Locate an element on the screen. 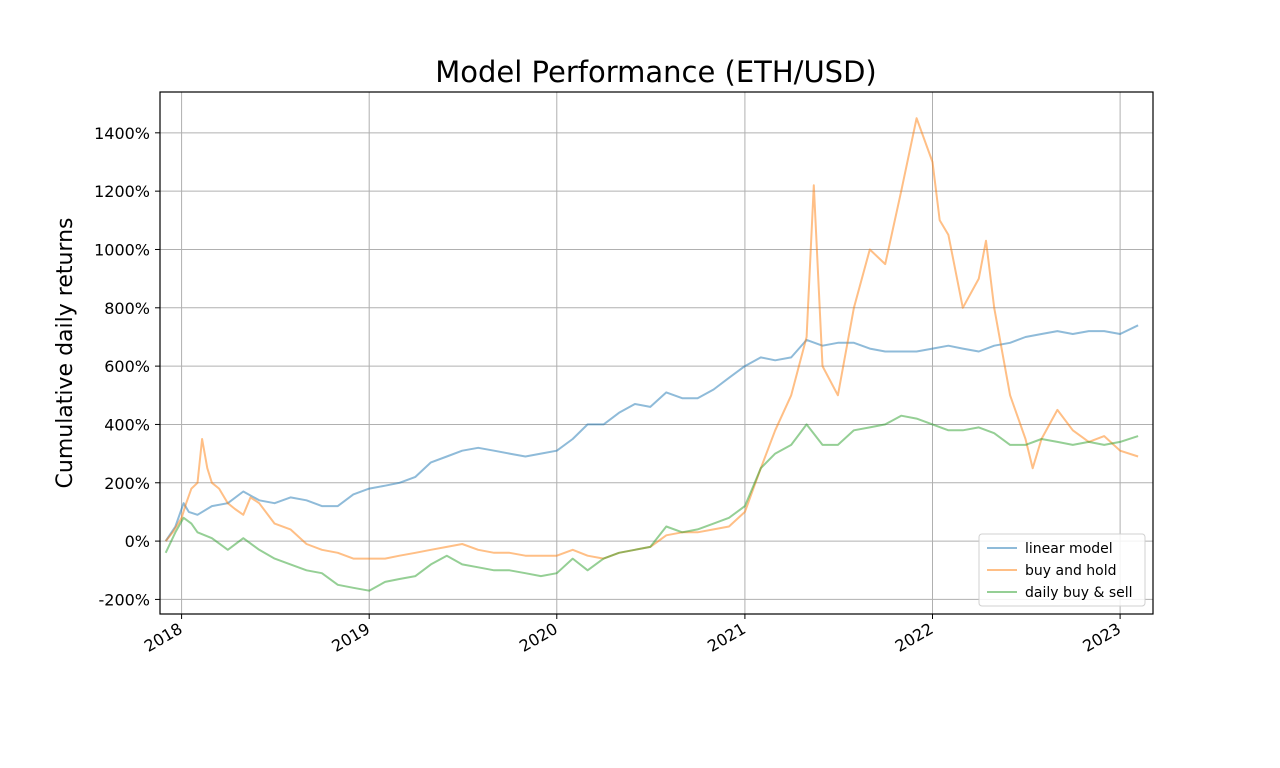  y-tick-label: 600% is located at coordinates (127, 366).